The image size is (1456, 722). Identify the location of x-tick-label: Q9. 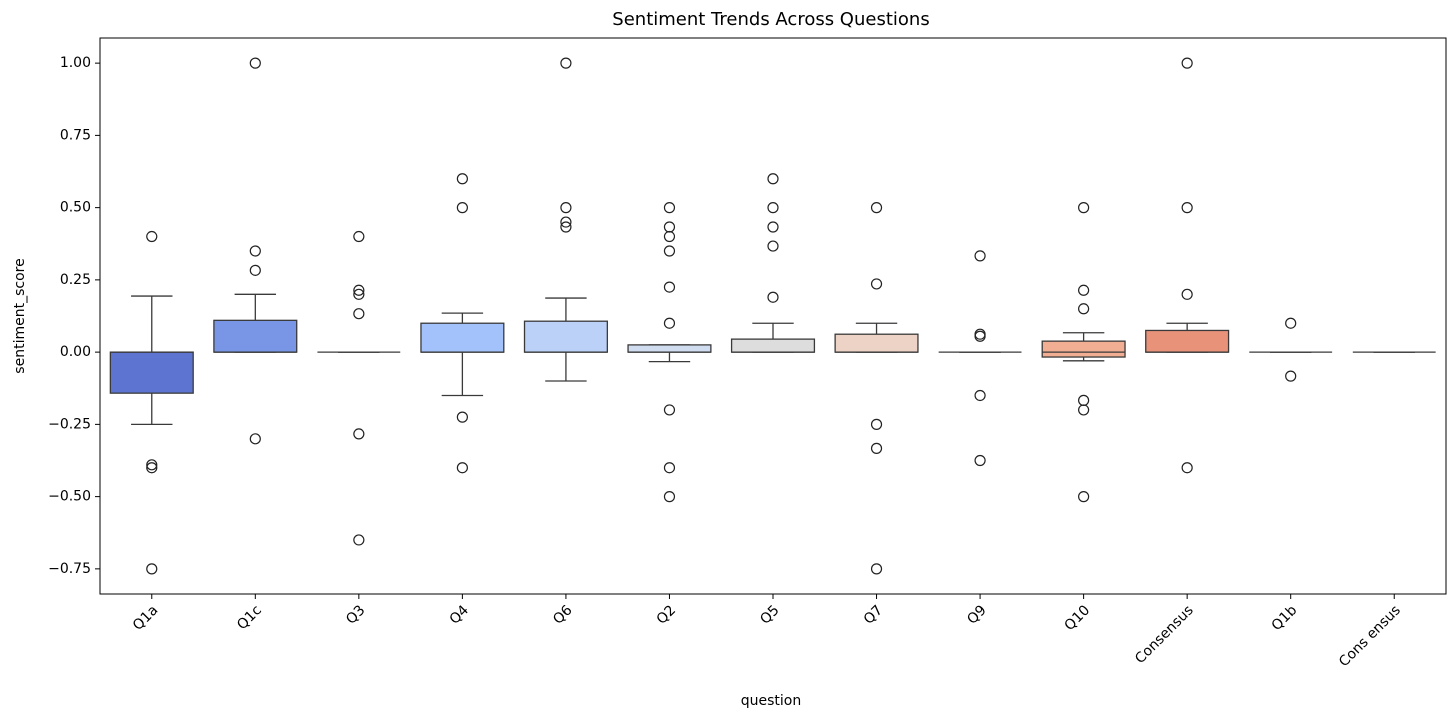
(976, 614).